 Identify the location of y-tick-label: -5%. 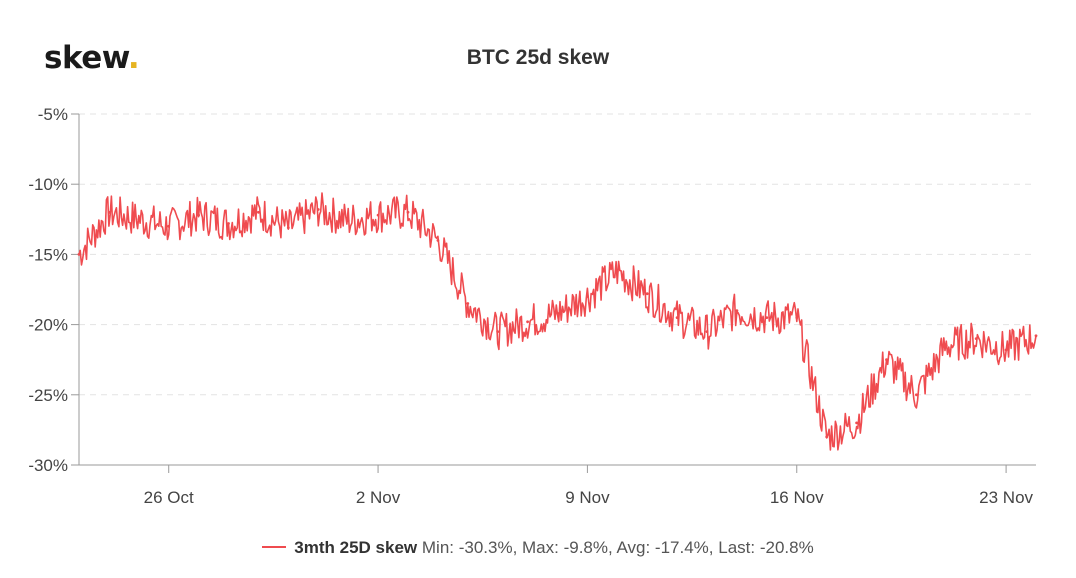
(53, 114).